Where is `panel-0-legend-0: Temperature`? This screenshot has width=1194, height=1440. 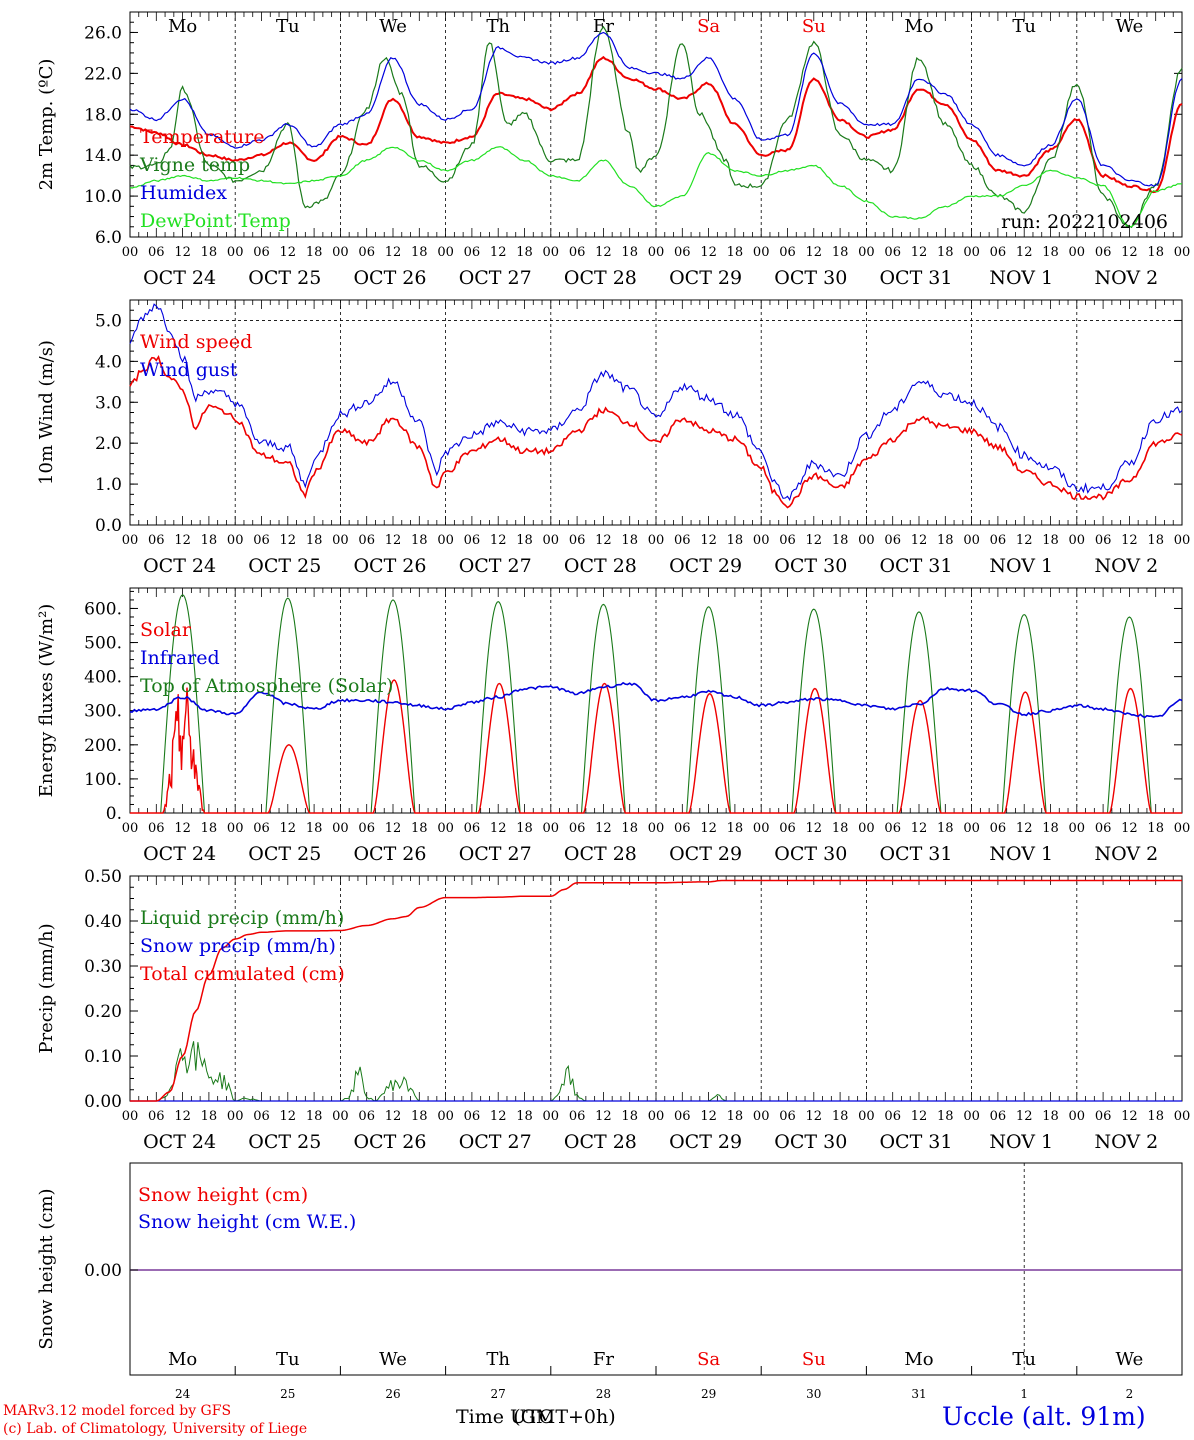
panel-0-legend-0: Temperature is located at coordinates (202, 137).